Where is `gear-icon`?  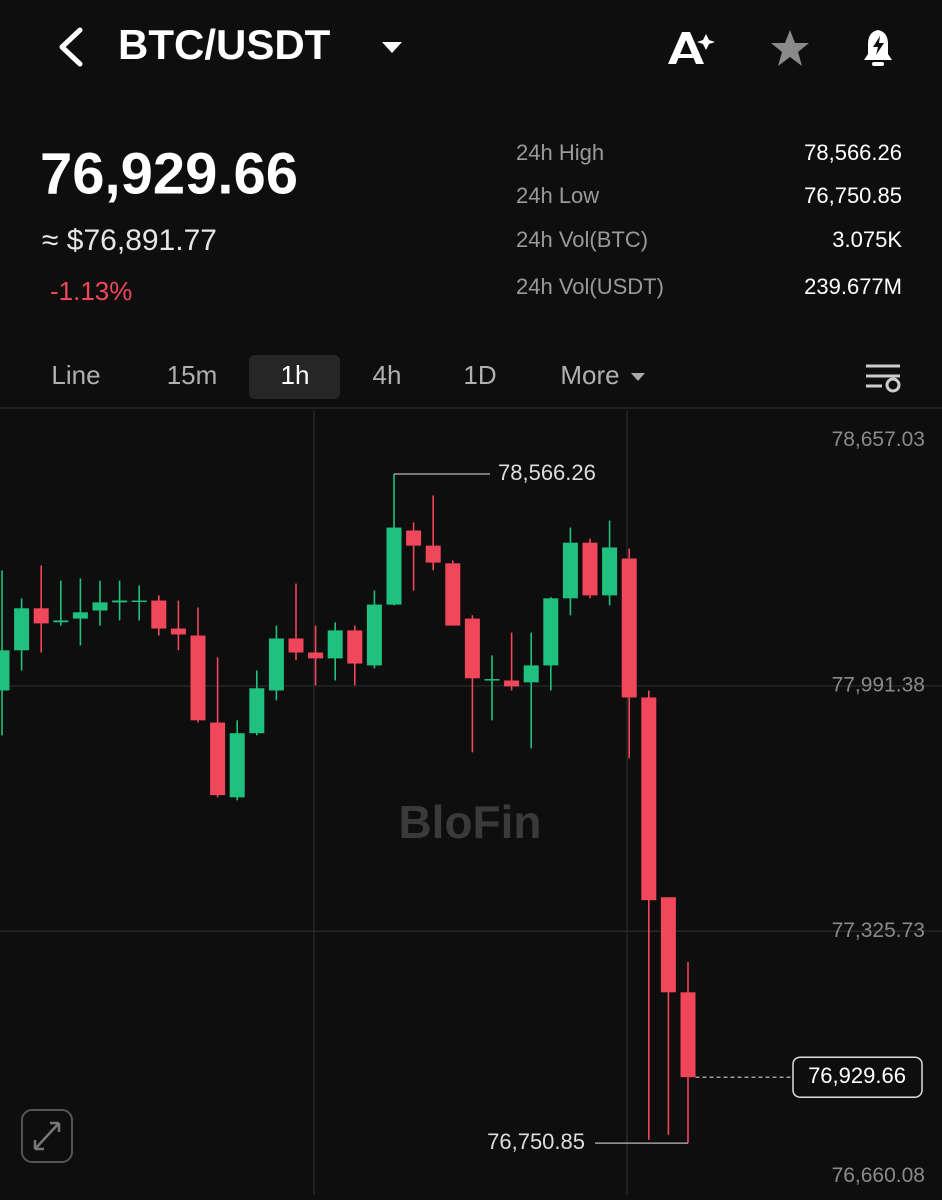
gear-icon is located at coordinates (893, 385).